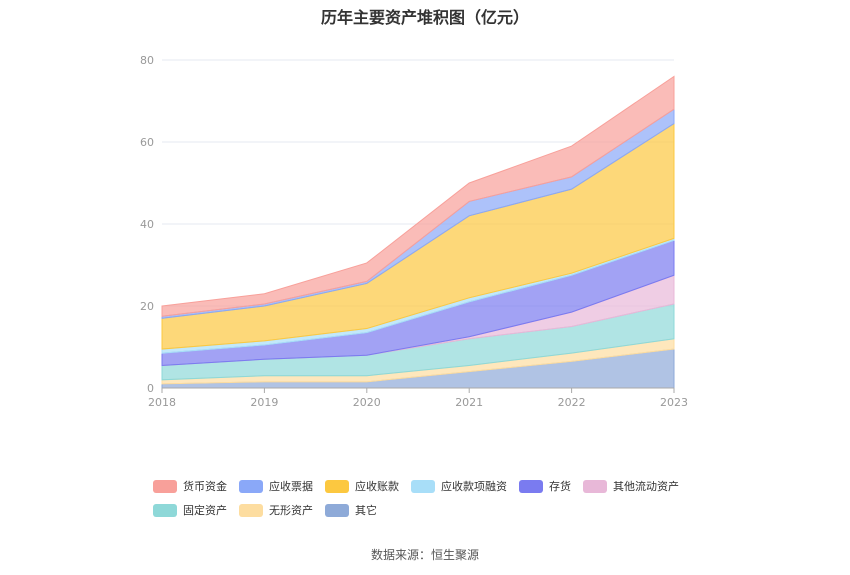 This screenshot has width=850, height=575. What do you see at coordinates (674, 402) in the screenshot?
I see `x-tick-label: 2023` at bounding box center [674, 402].